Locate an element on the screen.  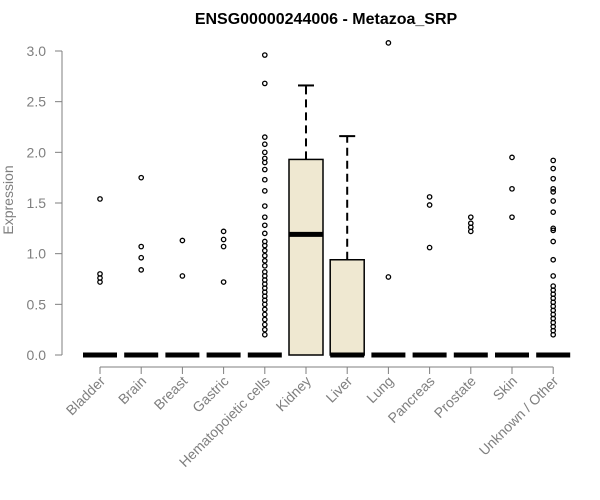
y-axis-label: Expression is located at coordinates (8, 199).